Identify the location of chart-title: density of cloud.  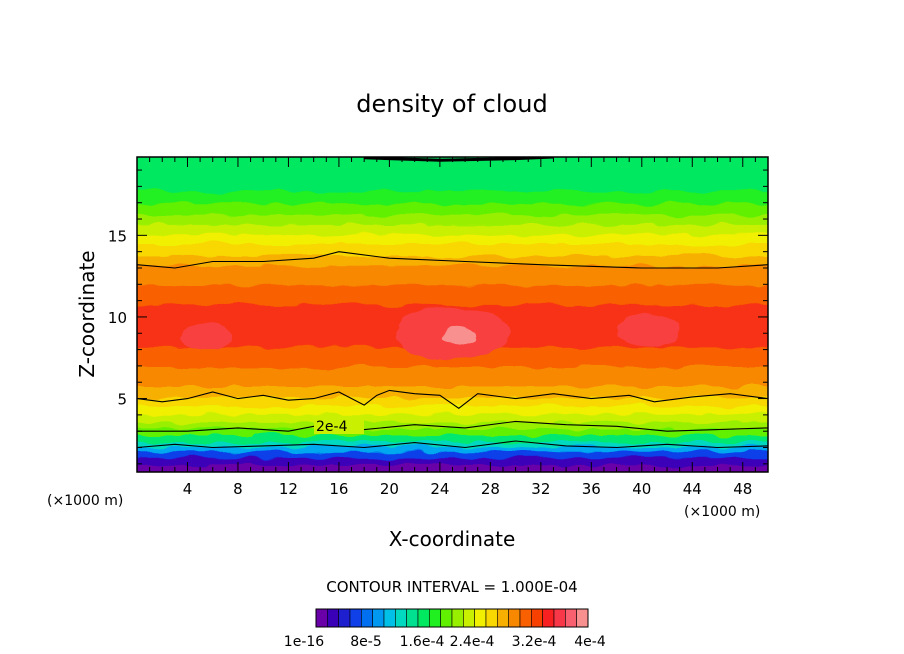
(451, 104).